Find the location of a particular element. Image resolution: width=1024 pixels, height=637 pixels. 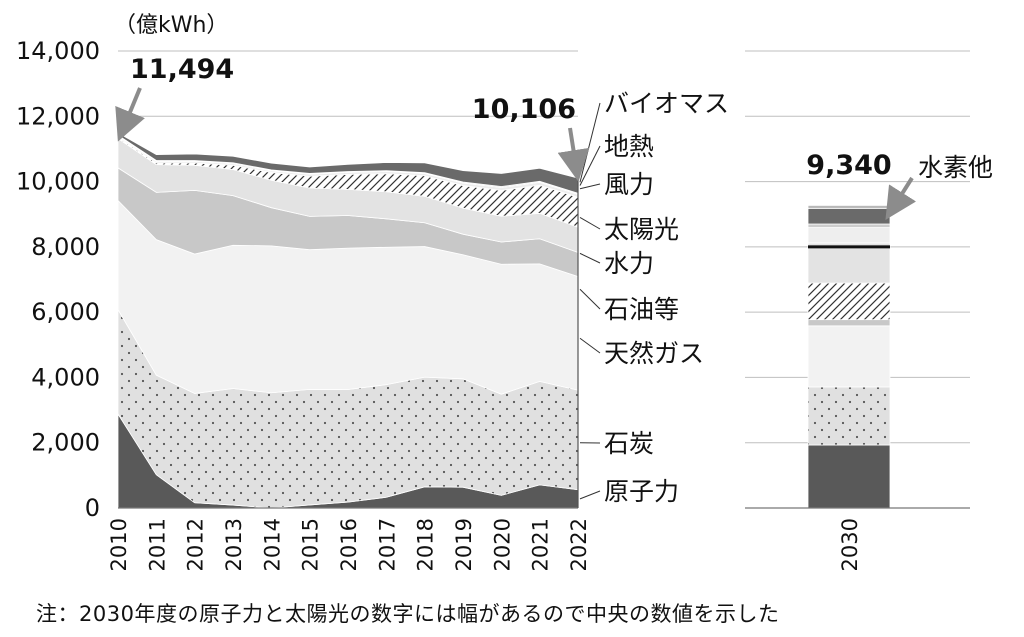

x-tick-label: 2021 is located at coordinates (541, 544).